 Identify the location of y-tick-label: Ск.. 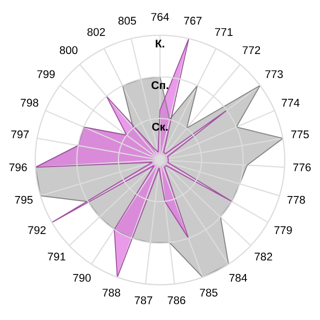
(160, 126).